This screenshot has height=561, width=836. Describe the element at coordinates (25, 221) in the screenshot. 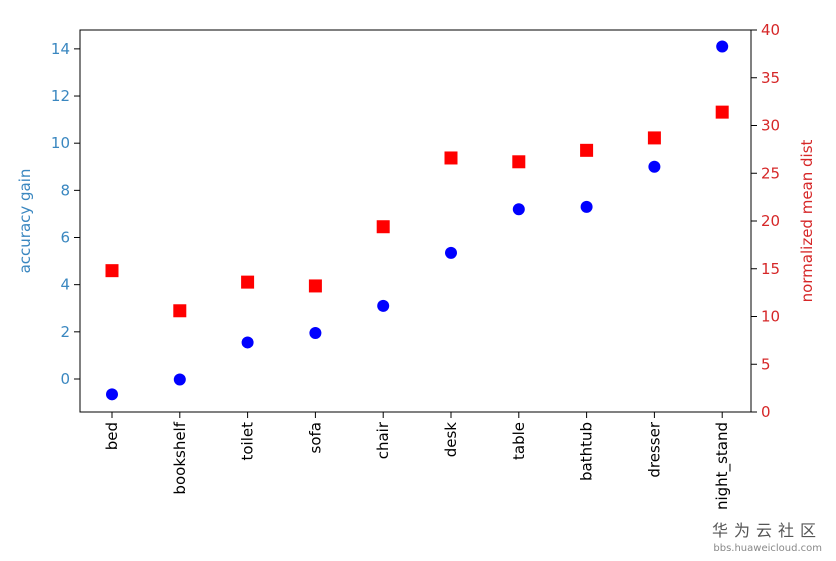

I see `y-axis-label-left: accuracy gain` at that location.